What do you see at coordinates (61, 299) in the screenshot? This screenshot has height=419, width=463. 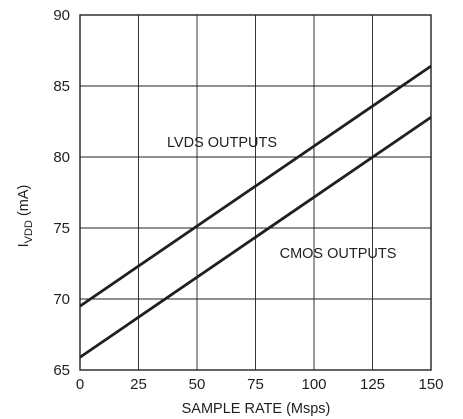 I see `y-tick-label-70: 70` at bounding box center [61, 299].